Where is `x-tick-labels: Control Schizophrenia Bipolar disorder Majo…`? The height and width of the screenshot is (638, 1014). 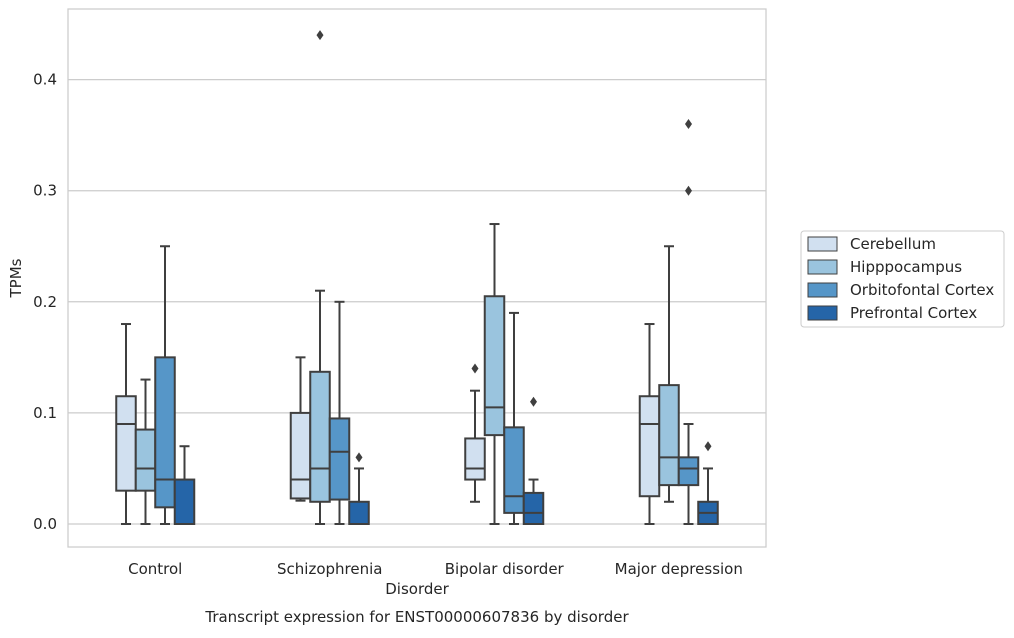 x-tick-labels: Control Schizophrenia Bipolar disorder Majo… is located at coordinates (435, 569).